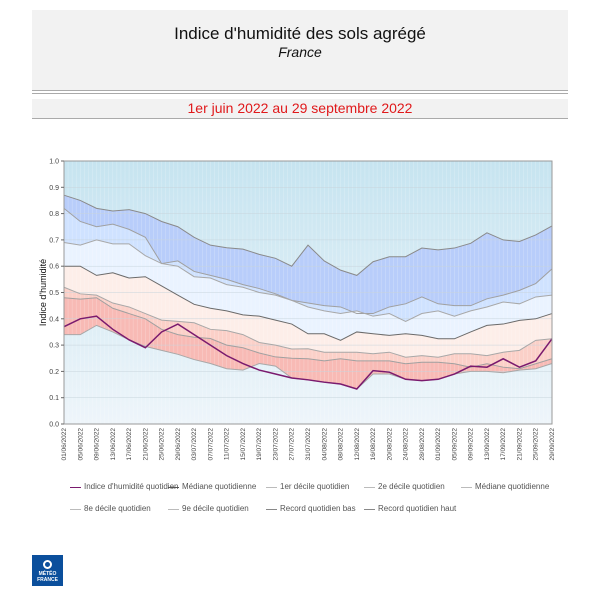  I want to click on x-tick-label: 25/06/2022, so click(162, 444).